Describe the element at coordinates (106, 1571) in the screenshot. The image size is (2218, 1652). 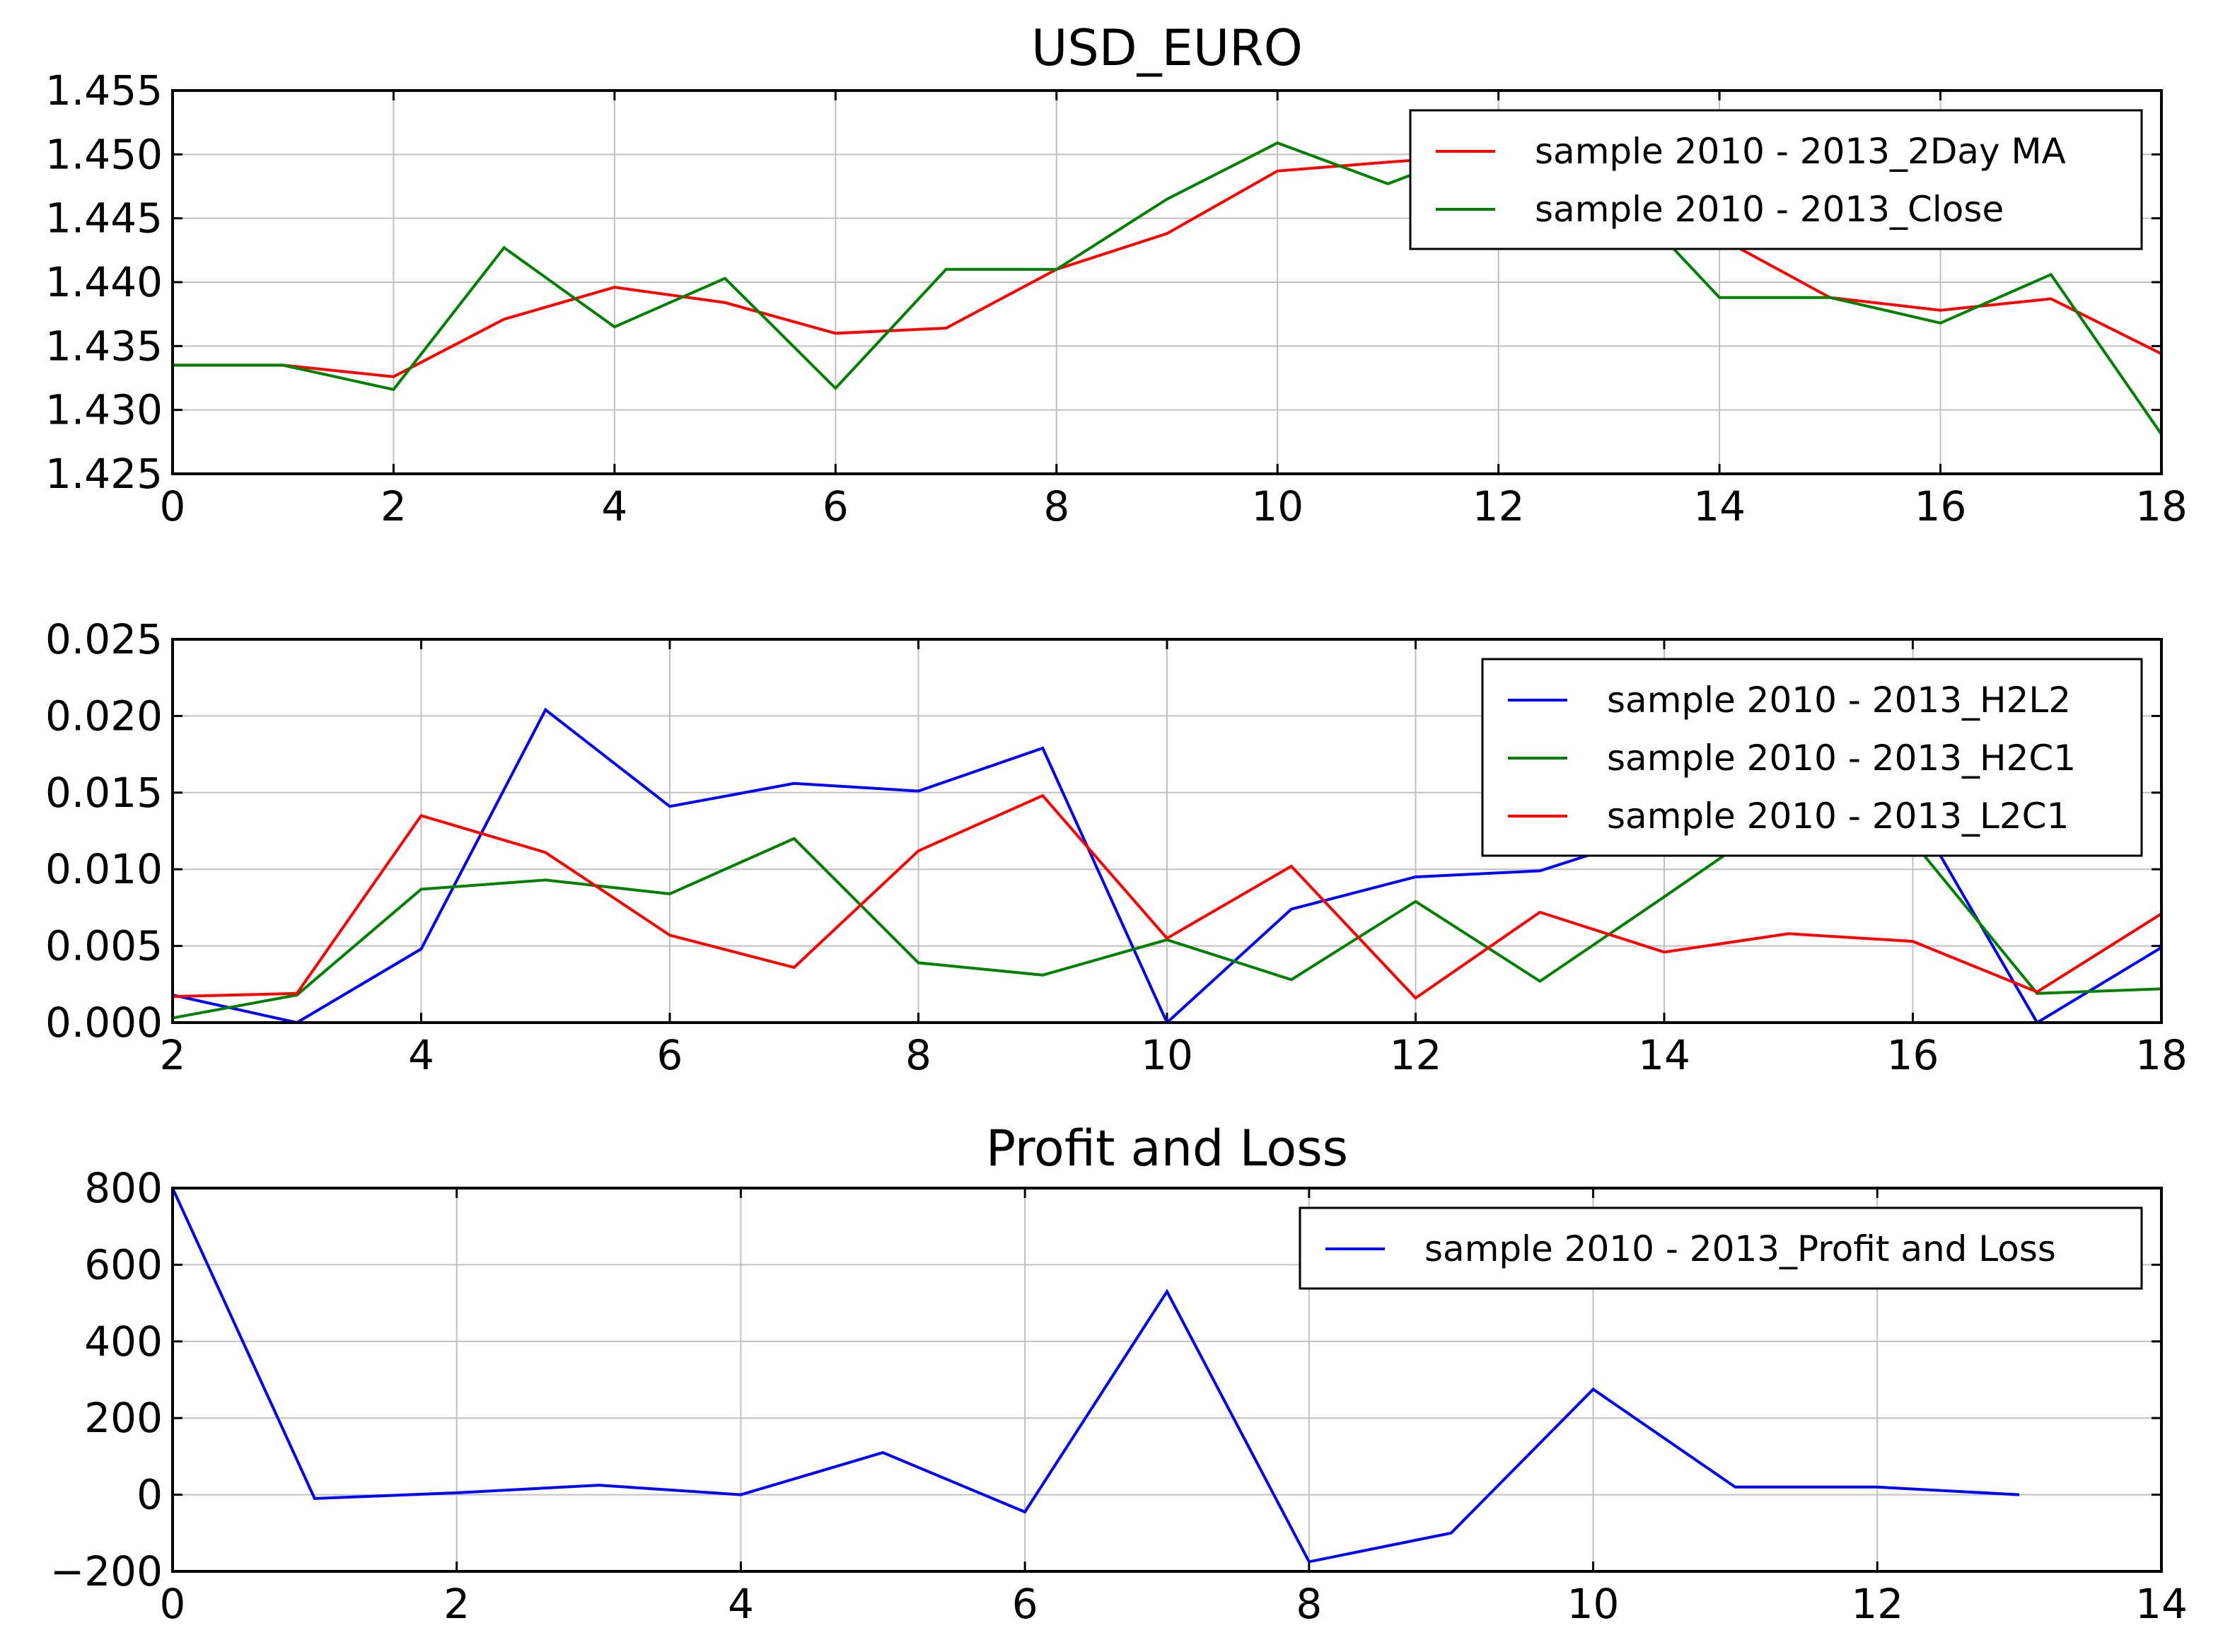
I see `y-tick-label: −200` at that location.